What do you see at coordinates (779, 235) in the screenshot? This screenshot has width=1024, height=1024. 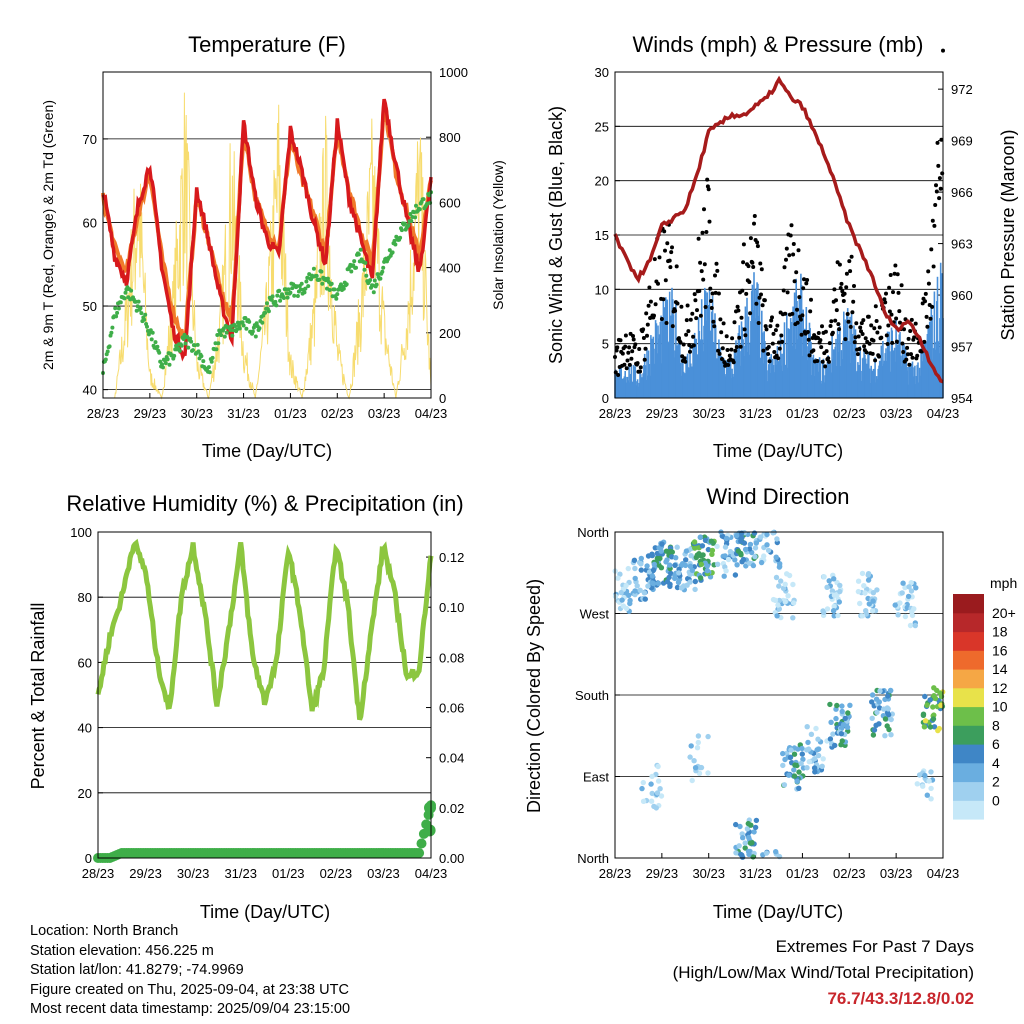 I see `winds-frame` at bounding box center [779, 235].